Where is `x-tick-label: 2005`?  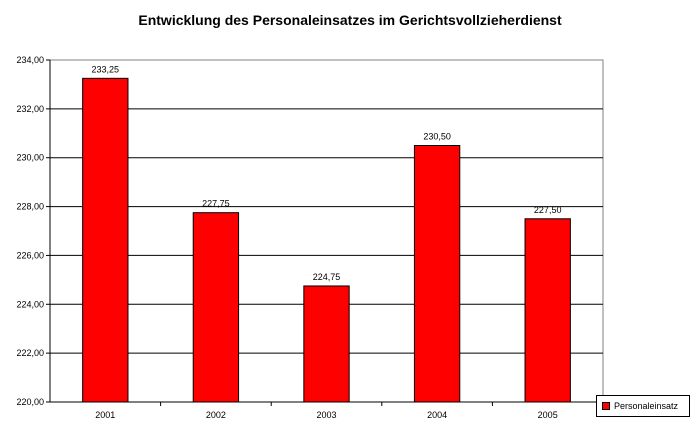
x-tick-label: 2005 is located at coordinates (548, 415).